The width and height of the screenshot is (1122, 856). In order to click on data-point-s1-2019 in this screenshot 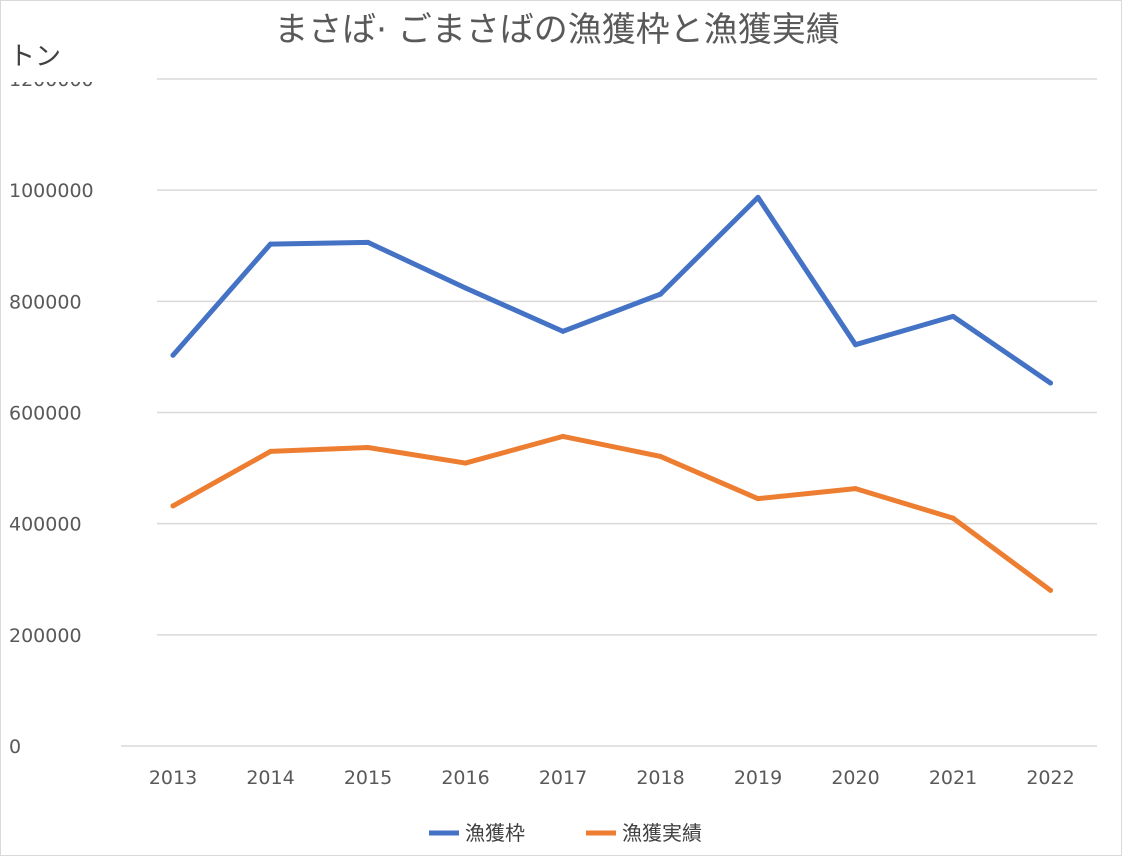, I will do `click(758, 197)`.